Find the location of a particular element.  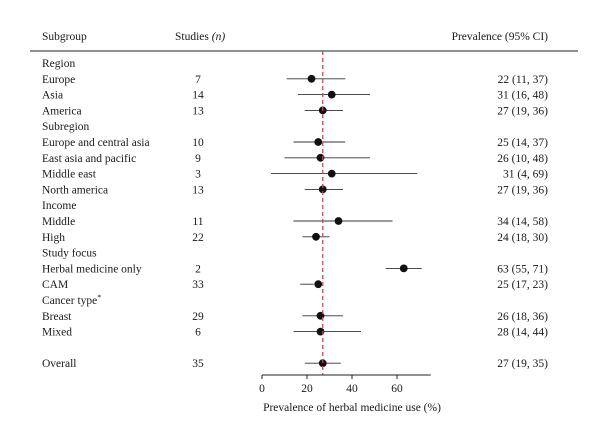

x-axis-label: Prevalence of herbal medicine use (%) is located at coordinates (352, 408).